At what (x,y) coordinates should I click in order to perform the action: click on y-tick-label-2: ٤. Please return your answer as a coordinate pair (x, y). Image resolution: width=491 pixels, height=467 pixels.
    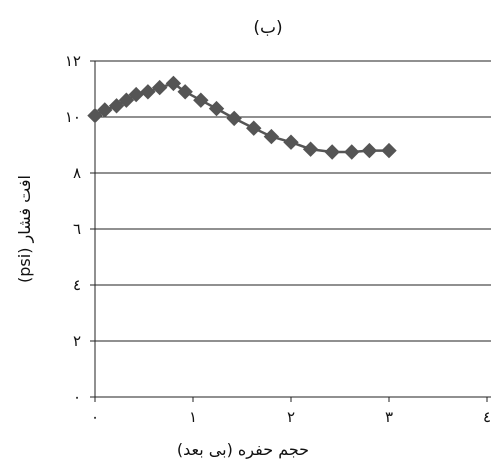
    Looking at the image, I should click on (77, 285).